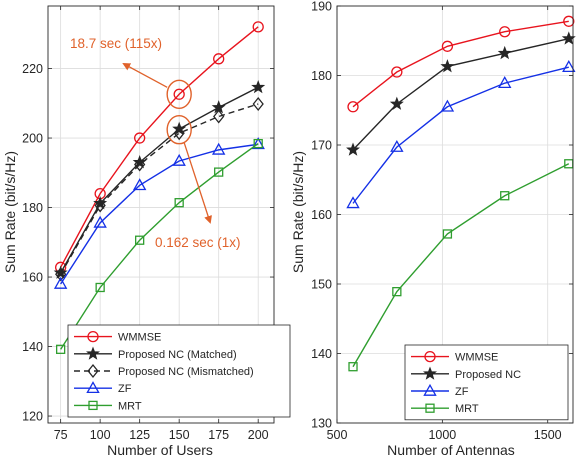 This screenshot has width=576, height=458. Describe the element at coordinates (321, 424) in the screenshot. I see `y-tick-label: 130` at that location.